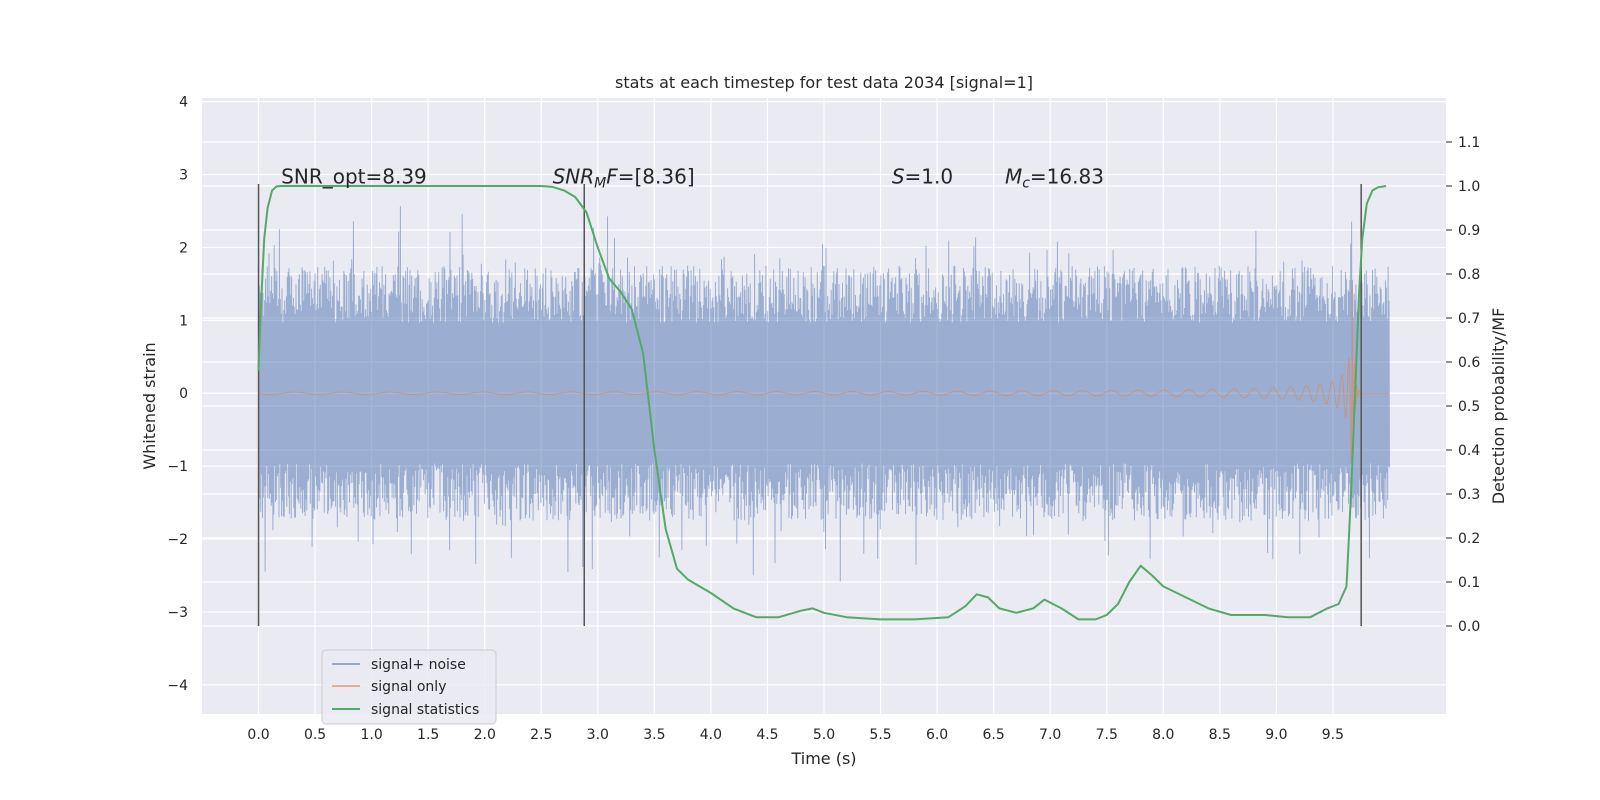 The width and height of the screenshot is (1600, 800). What do you see at coordinates (177, 394) in the screenshot?
I see `y-axis-ticks: 4 3 2 1 0 −1 −2 −3 −4` at bounding box center [177, 394].